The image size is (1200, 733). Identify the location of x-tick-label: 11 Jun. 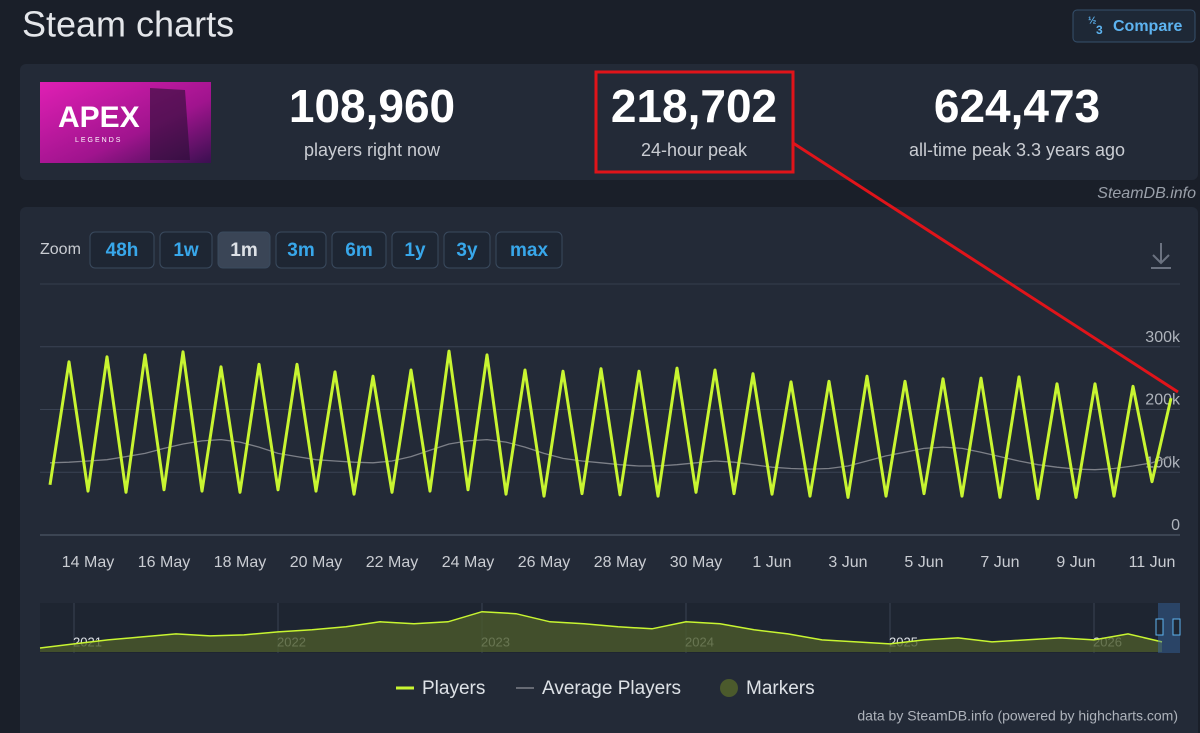
(1152, 562).